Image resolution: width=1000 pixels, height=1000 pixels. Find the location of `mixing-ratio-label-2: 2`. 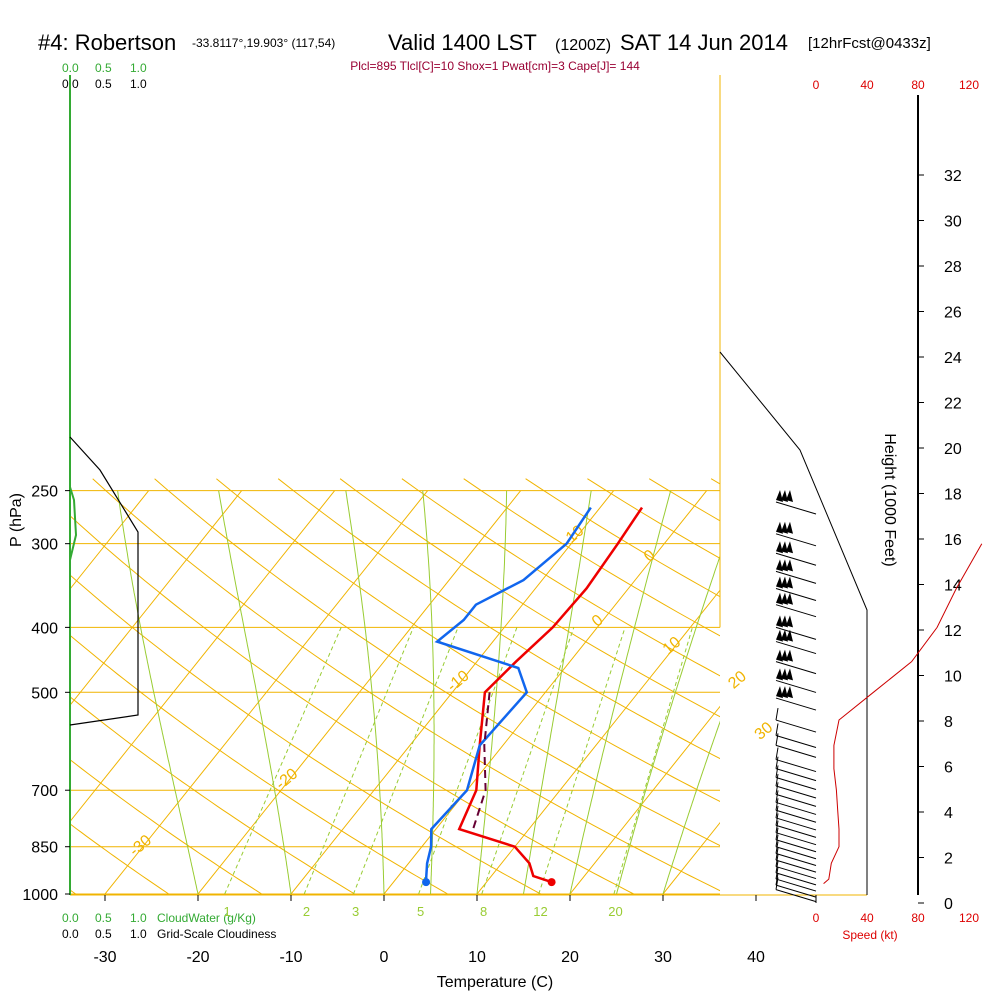

mixing-ratio-label-2: 2 is located at coordinates (306, 911).